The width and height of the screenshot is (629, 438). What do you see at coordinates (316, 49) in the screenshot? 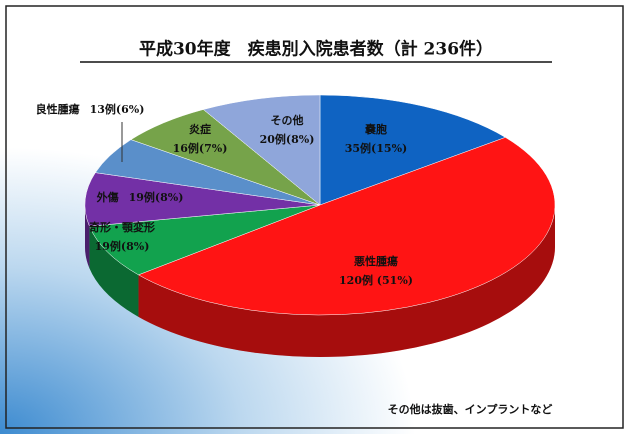
I see `chart-title: 平成30年度 疾患別入院患者数（計 236件）` at bounding box center [316, 49].